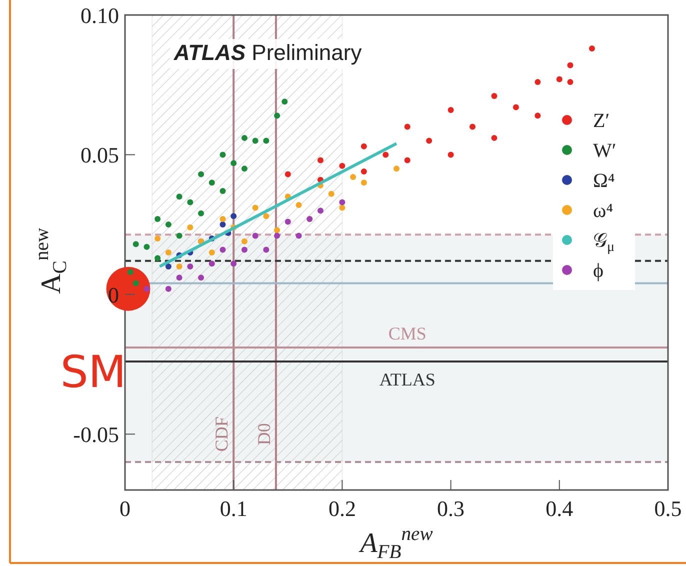 This screenshot has height=566, width=686. I want to click on x-tick-label: 0.3, so click(451, 508).